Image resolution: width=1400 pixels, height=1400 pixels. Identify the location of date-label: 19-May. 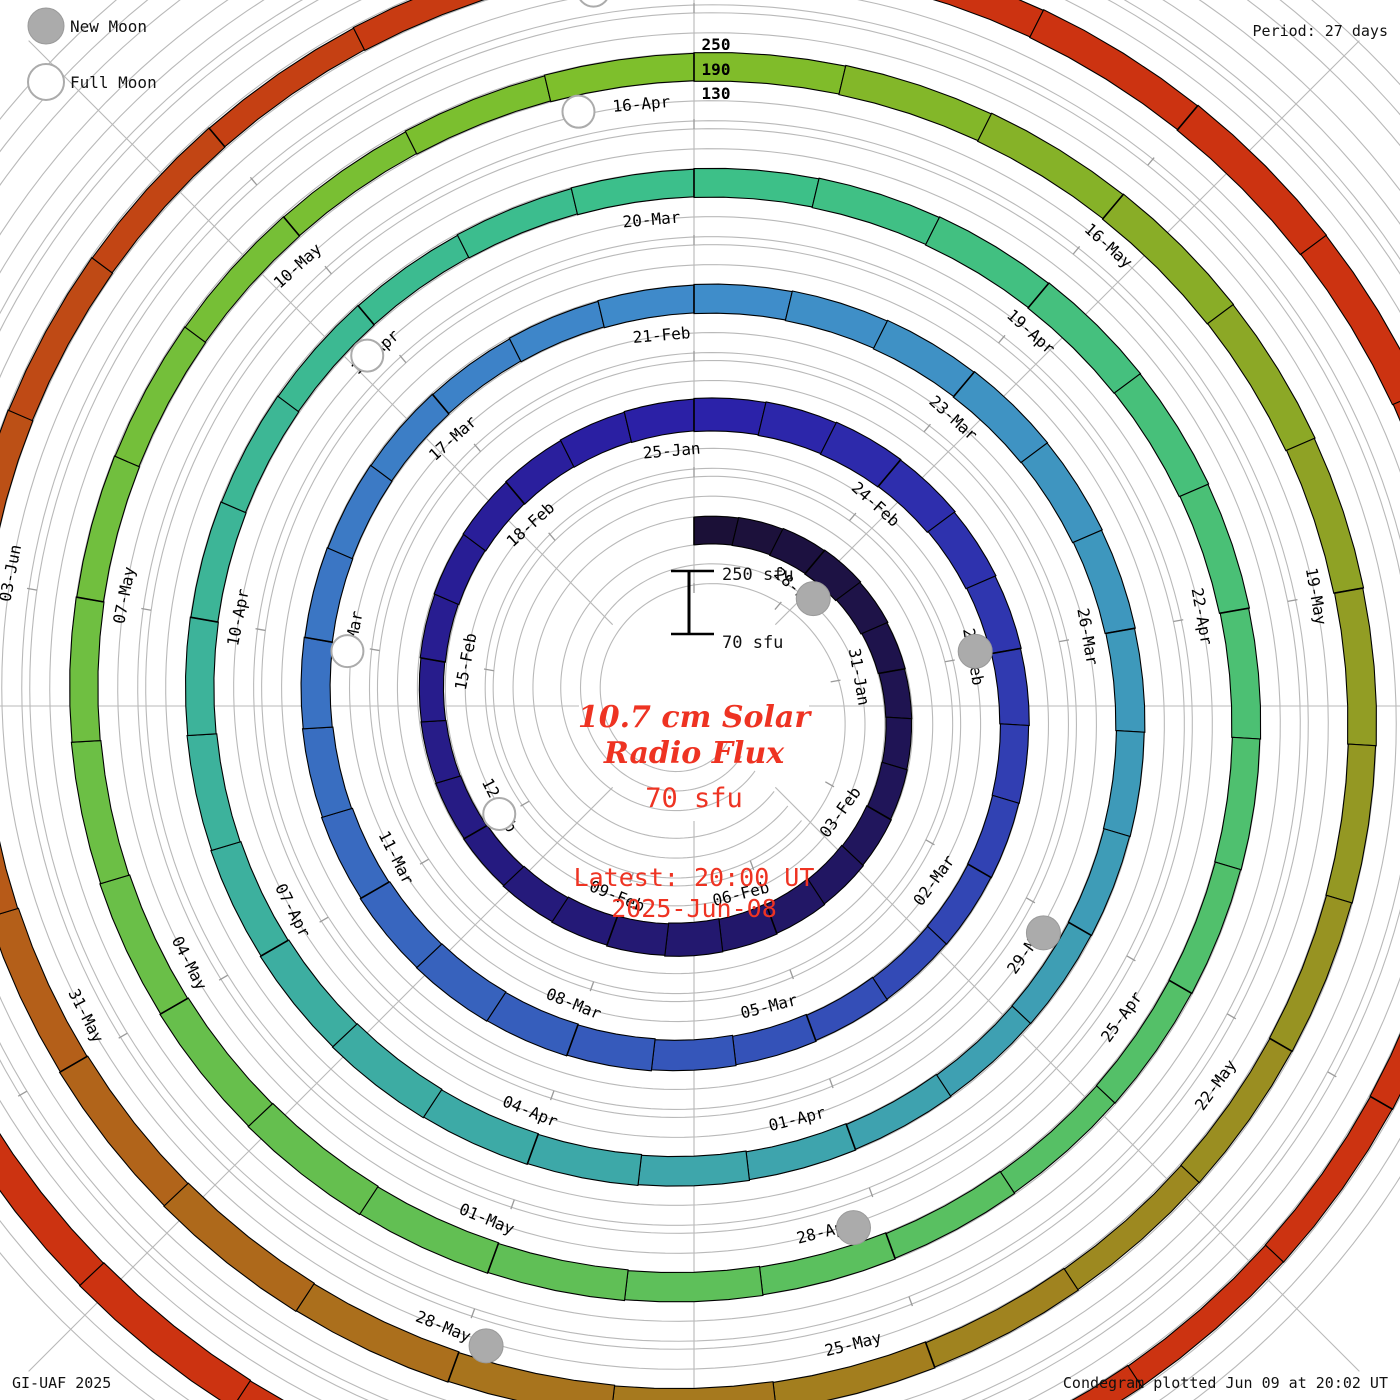
(1316, 596).